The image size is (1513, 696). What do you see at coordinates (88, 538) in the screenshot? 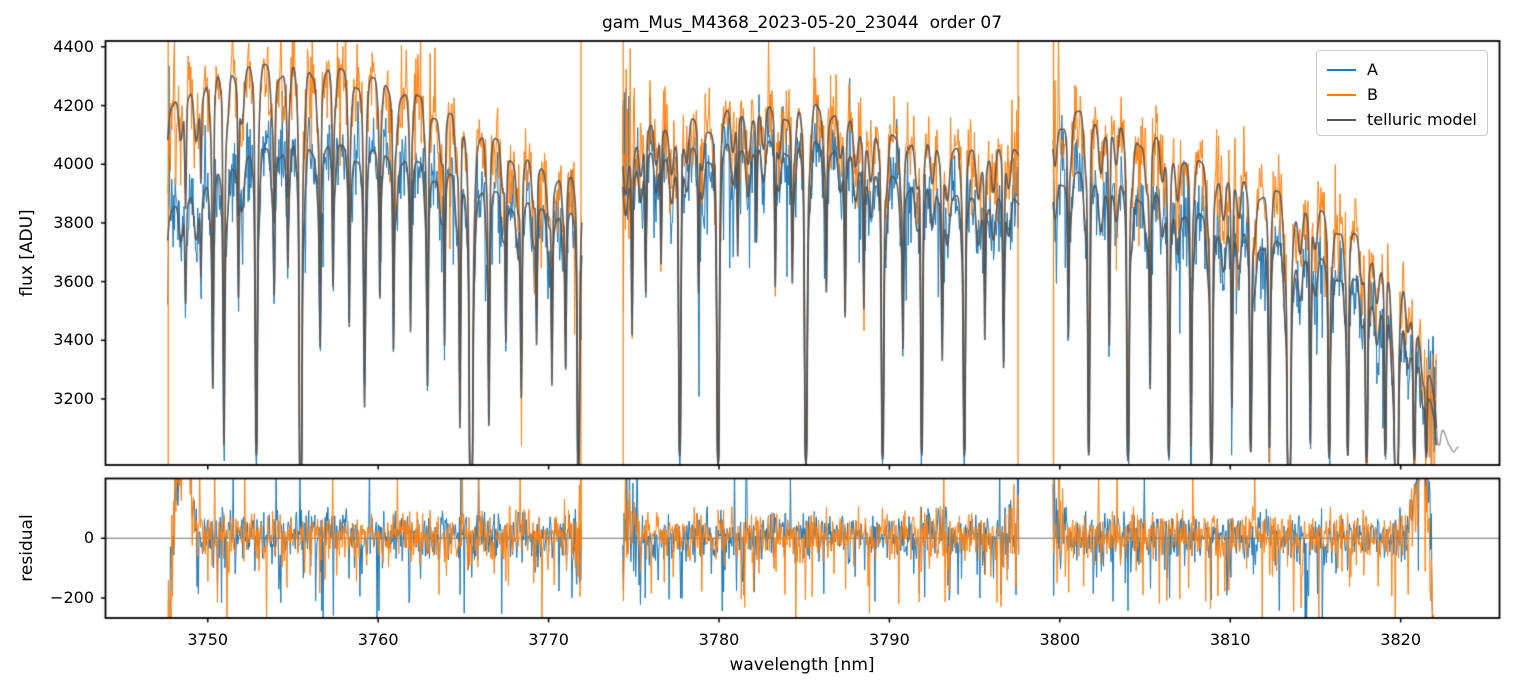
I see `residual-y-tick-label: 0` at bounding box center [88, 538].